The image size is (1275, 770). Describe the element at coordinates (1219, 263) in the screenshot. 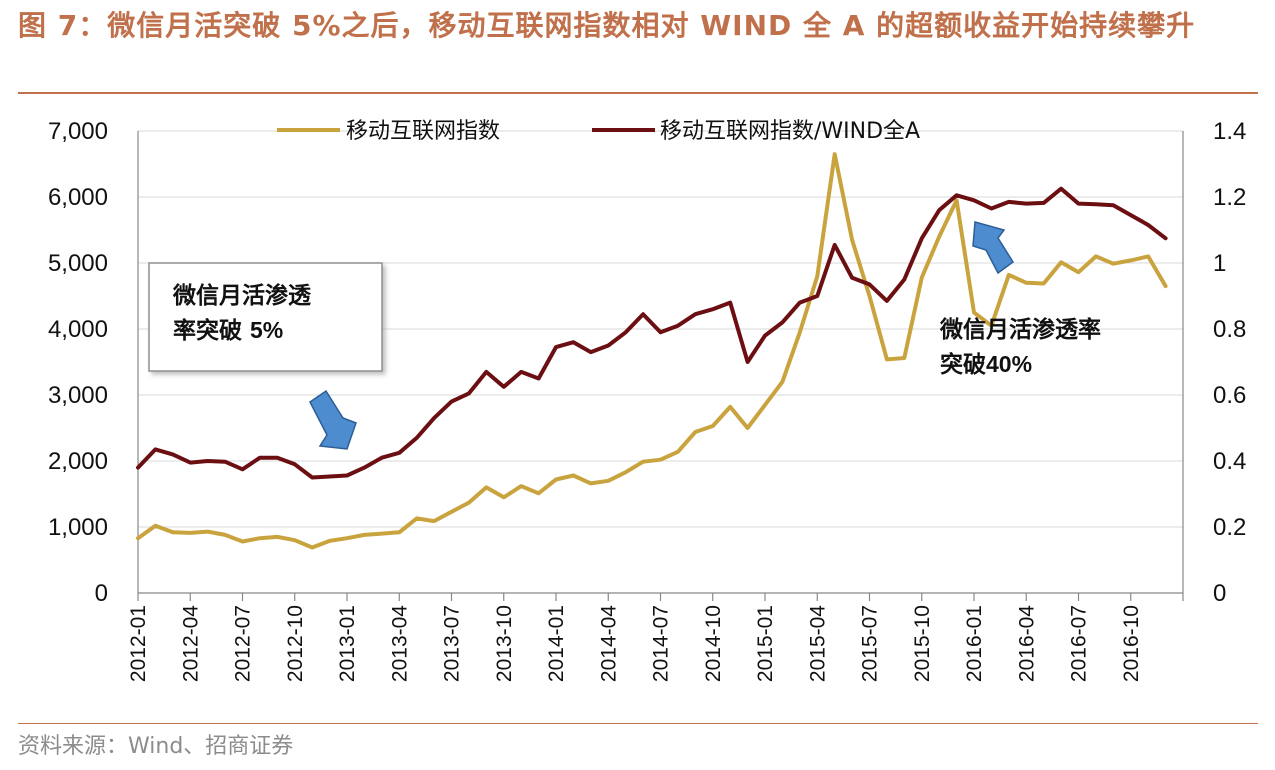

I see `right-tick-label: 1` at that location.